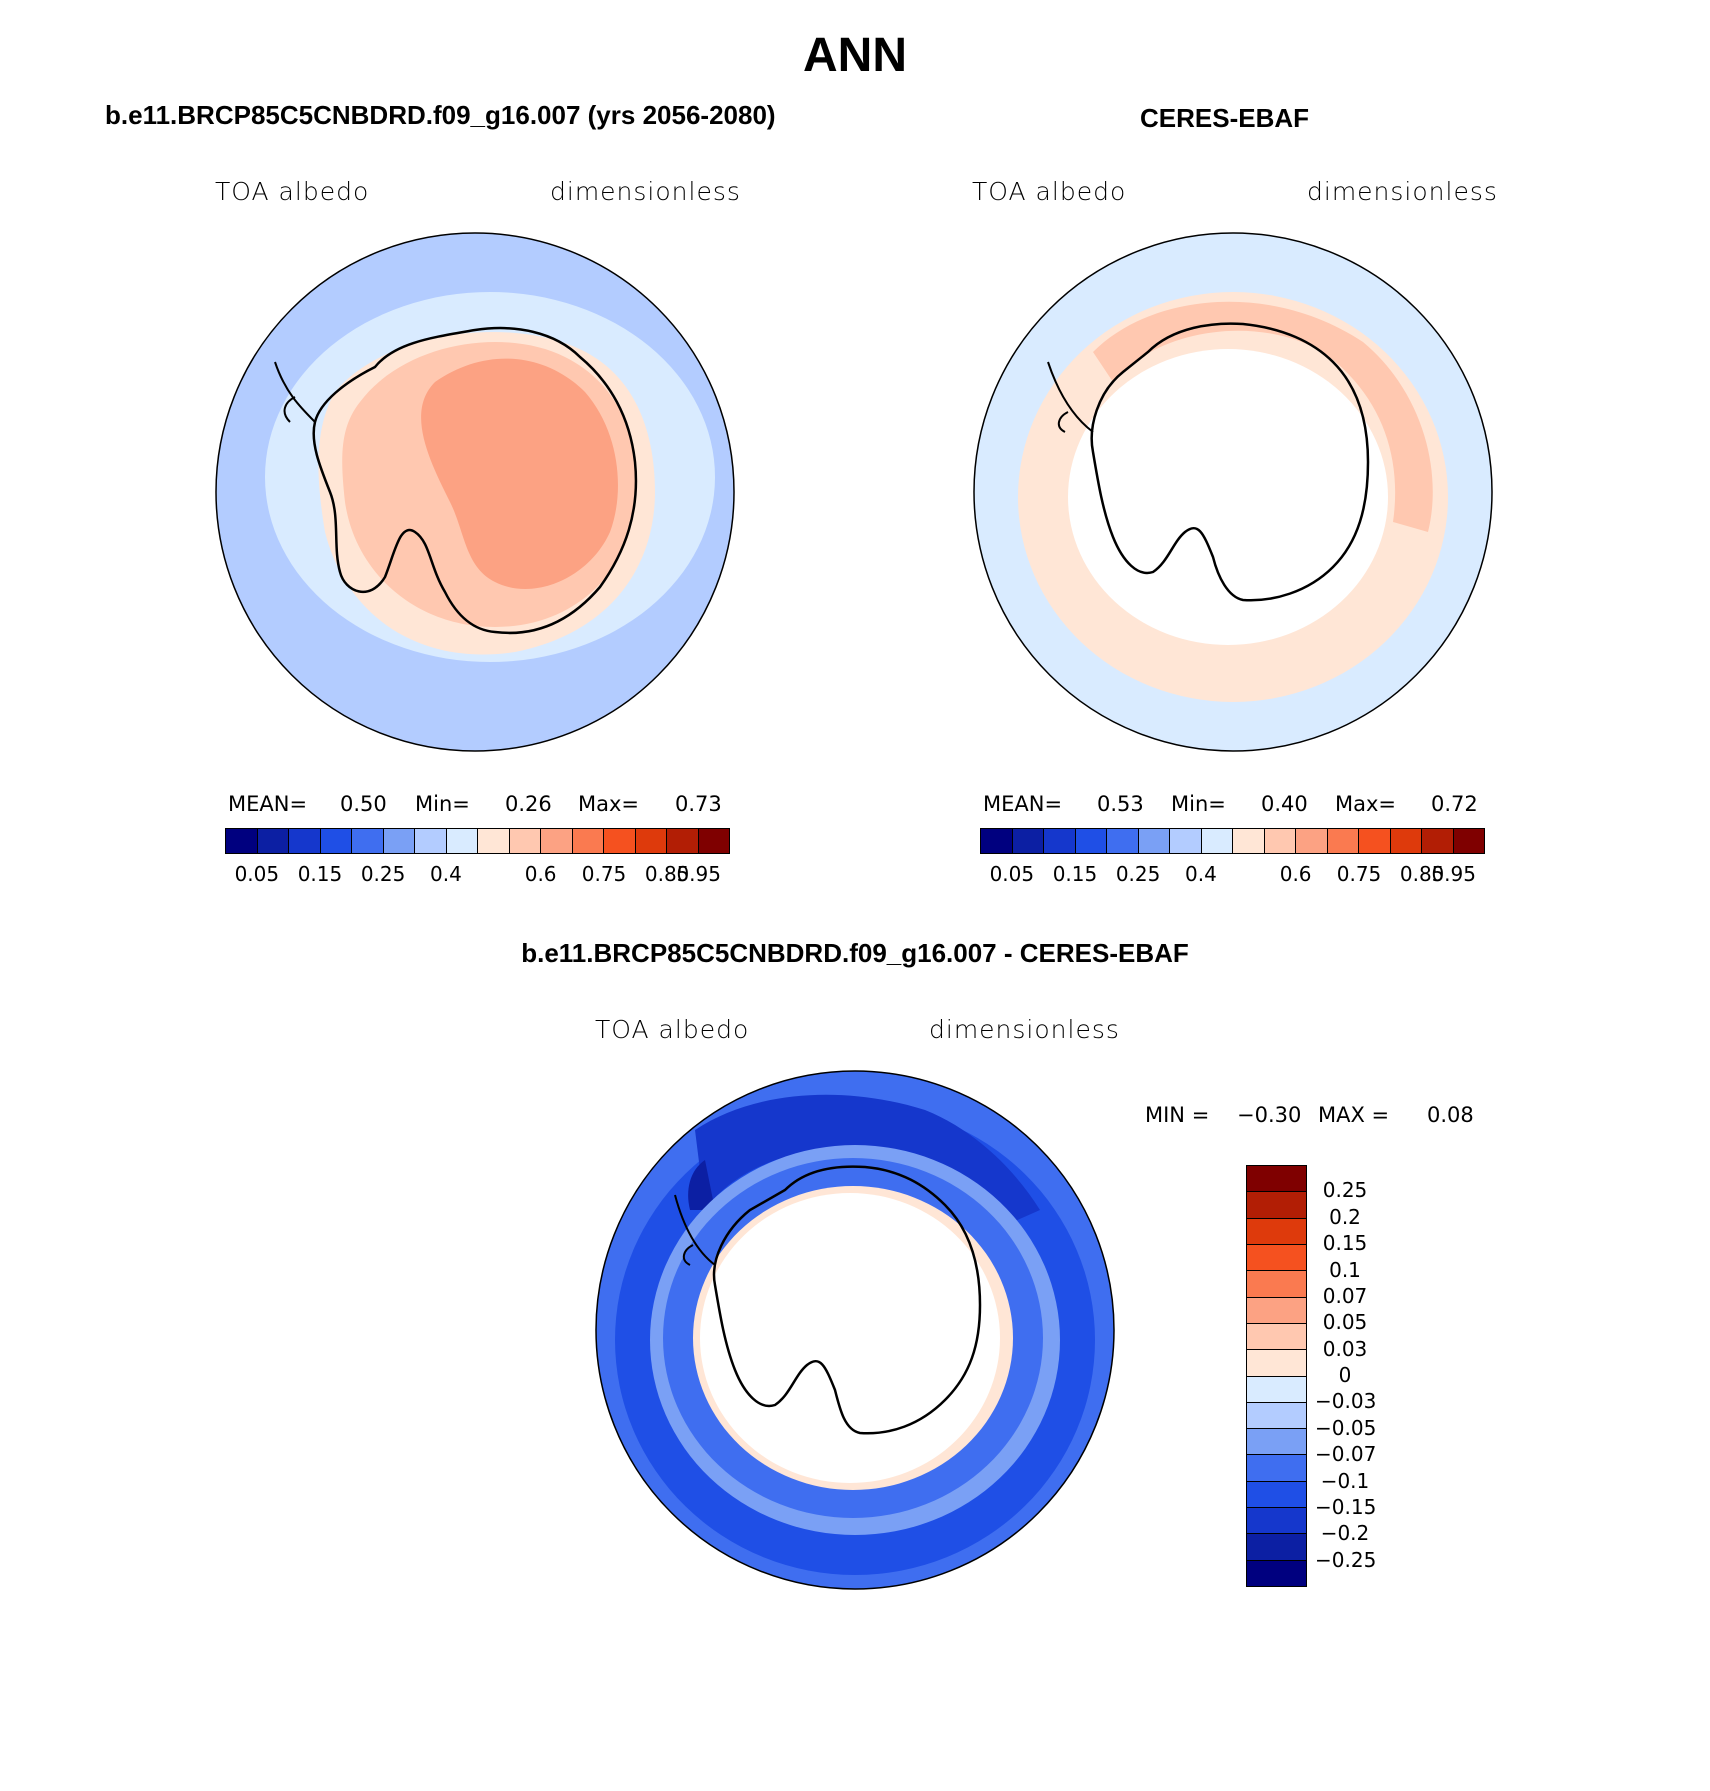 The image size is (1710, 1791). I want to click on high-albedo-plateau, so click(519, 473).